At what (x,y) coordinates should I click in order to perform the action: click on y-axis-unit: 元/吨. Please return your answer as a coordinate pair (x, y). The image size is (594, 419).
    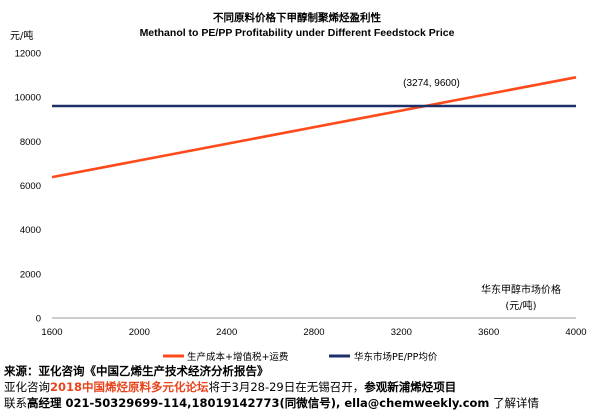
    Looking at the image, I should click on (21, 35).